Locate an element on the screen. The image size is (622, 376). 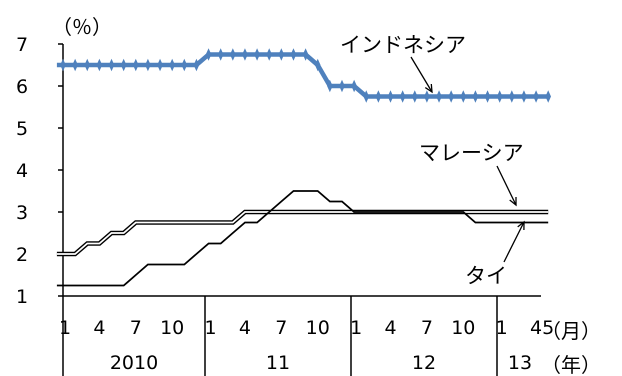
y-unit-label: （％） is located at coordinates (82, 27).